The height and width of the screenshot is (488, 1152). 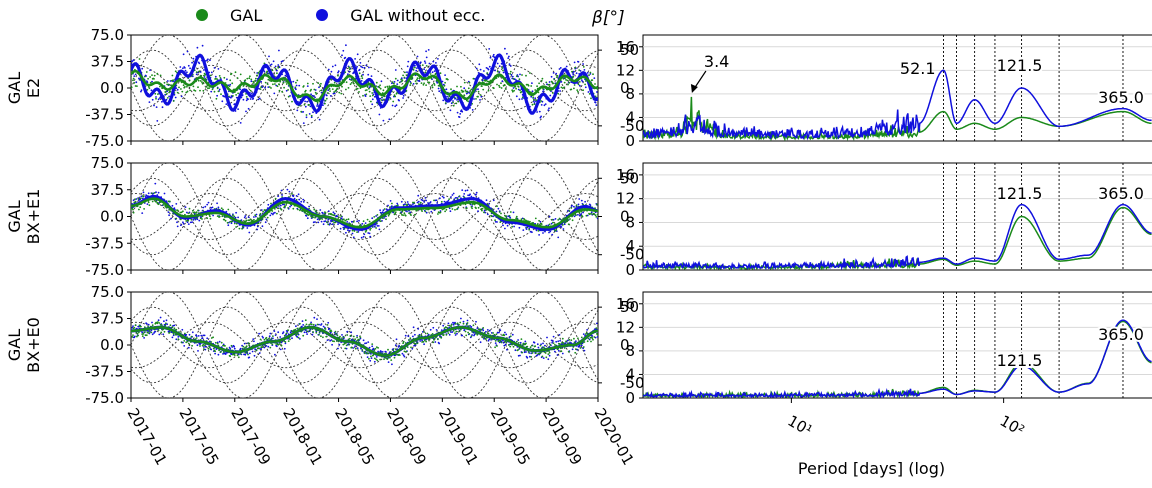 I want to click on y-tick-label: 0, so click(x=630, y=270).